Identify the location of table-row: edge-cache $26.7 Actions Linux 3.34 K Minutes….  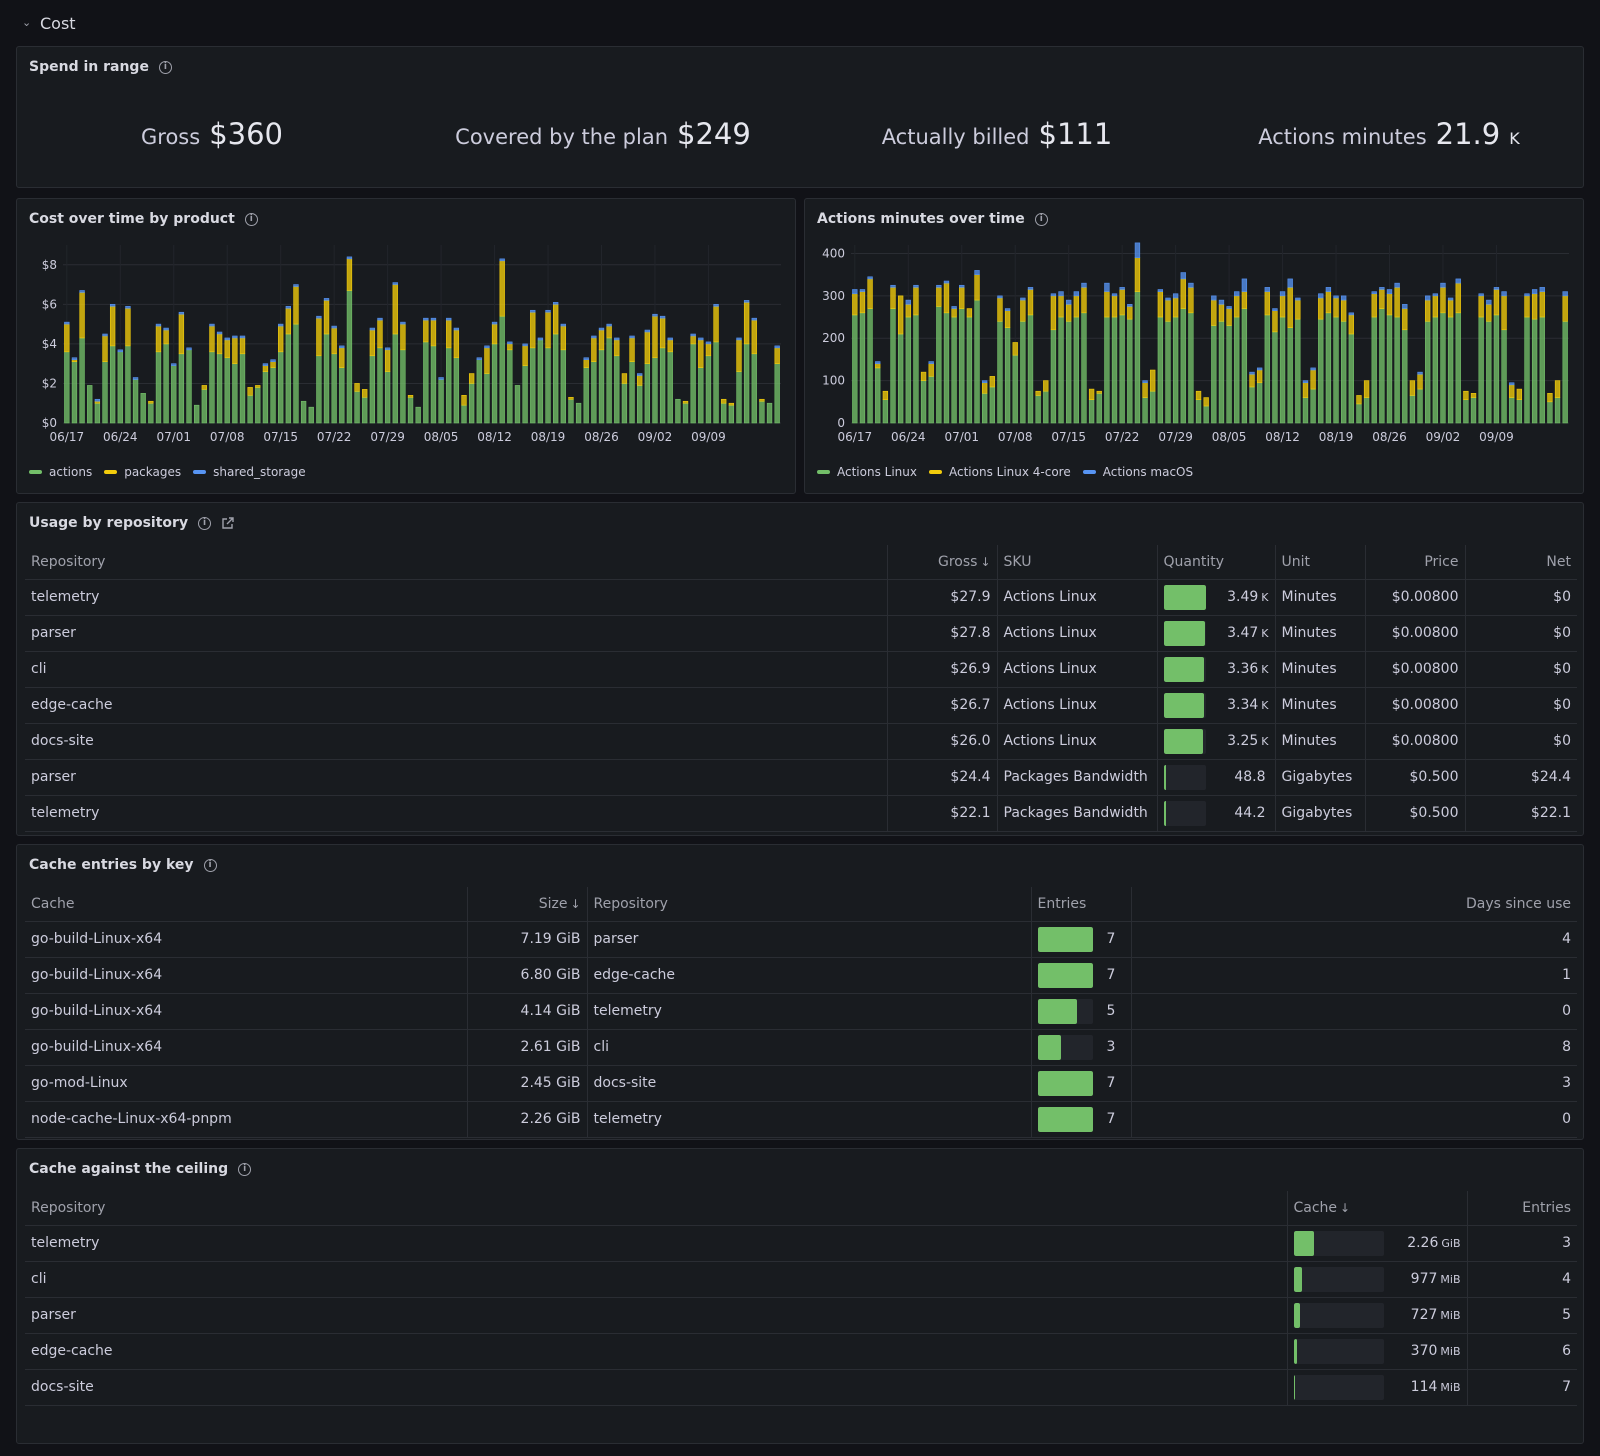
(801, 705).